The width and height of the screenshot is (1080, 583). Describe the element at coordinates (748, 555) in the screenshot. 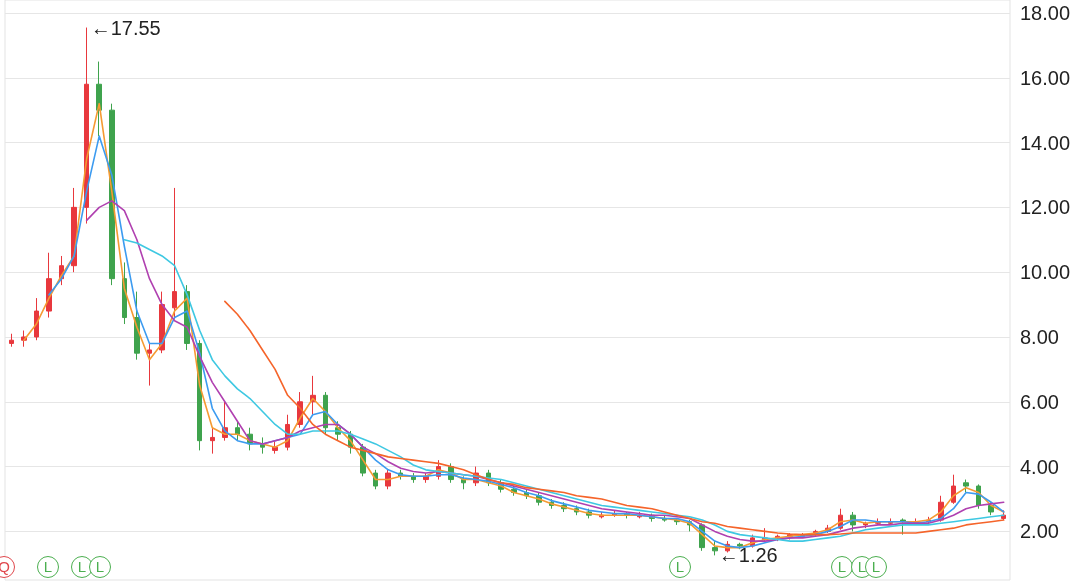

I see `annotation: ←1.26` at that location.